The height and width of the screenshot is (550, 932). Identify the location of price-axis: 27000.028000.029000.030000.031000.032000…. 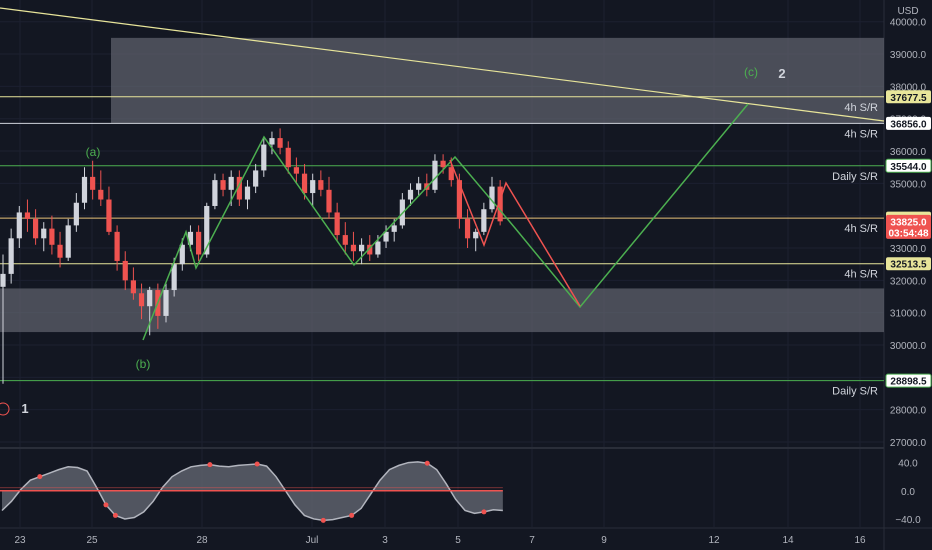
(908, 233).